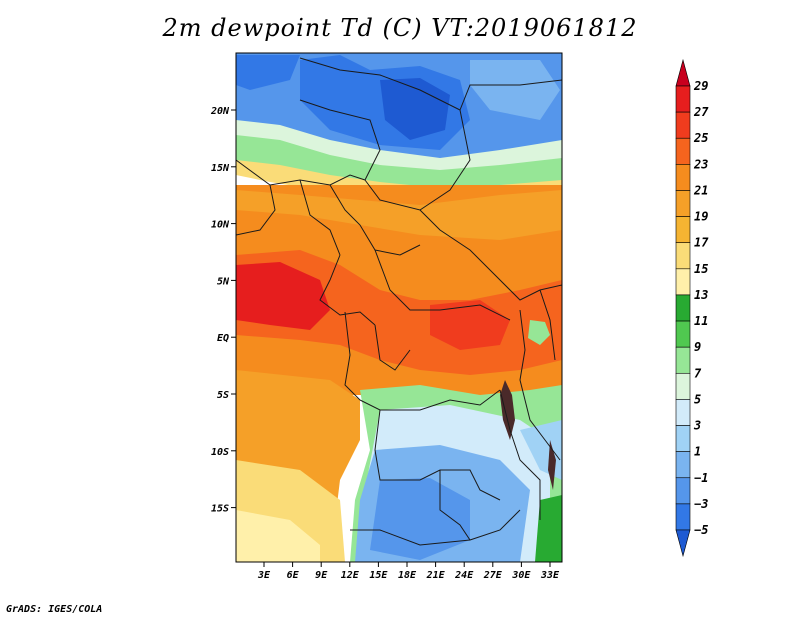 This screenshot has height=618, width=800. What do you see at coordinates (700, 190) in the screenshot?
I see `colorbar-label: 21` at bounding box center [700, 190].